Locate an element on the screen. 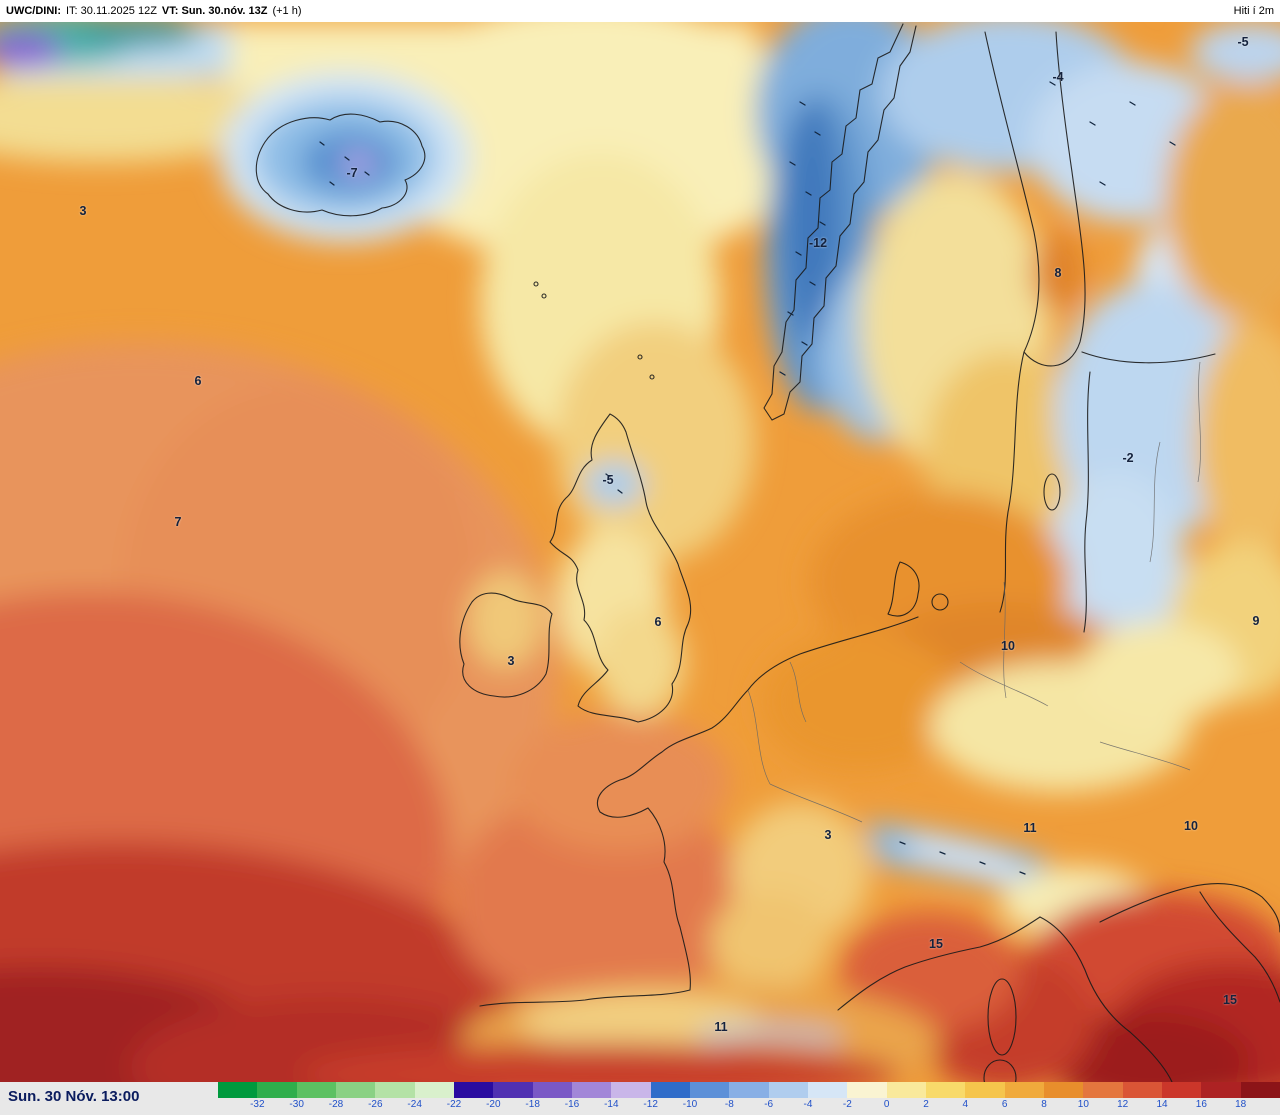  temperature-label: -2 is located at coordinates (1128, 458).